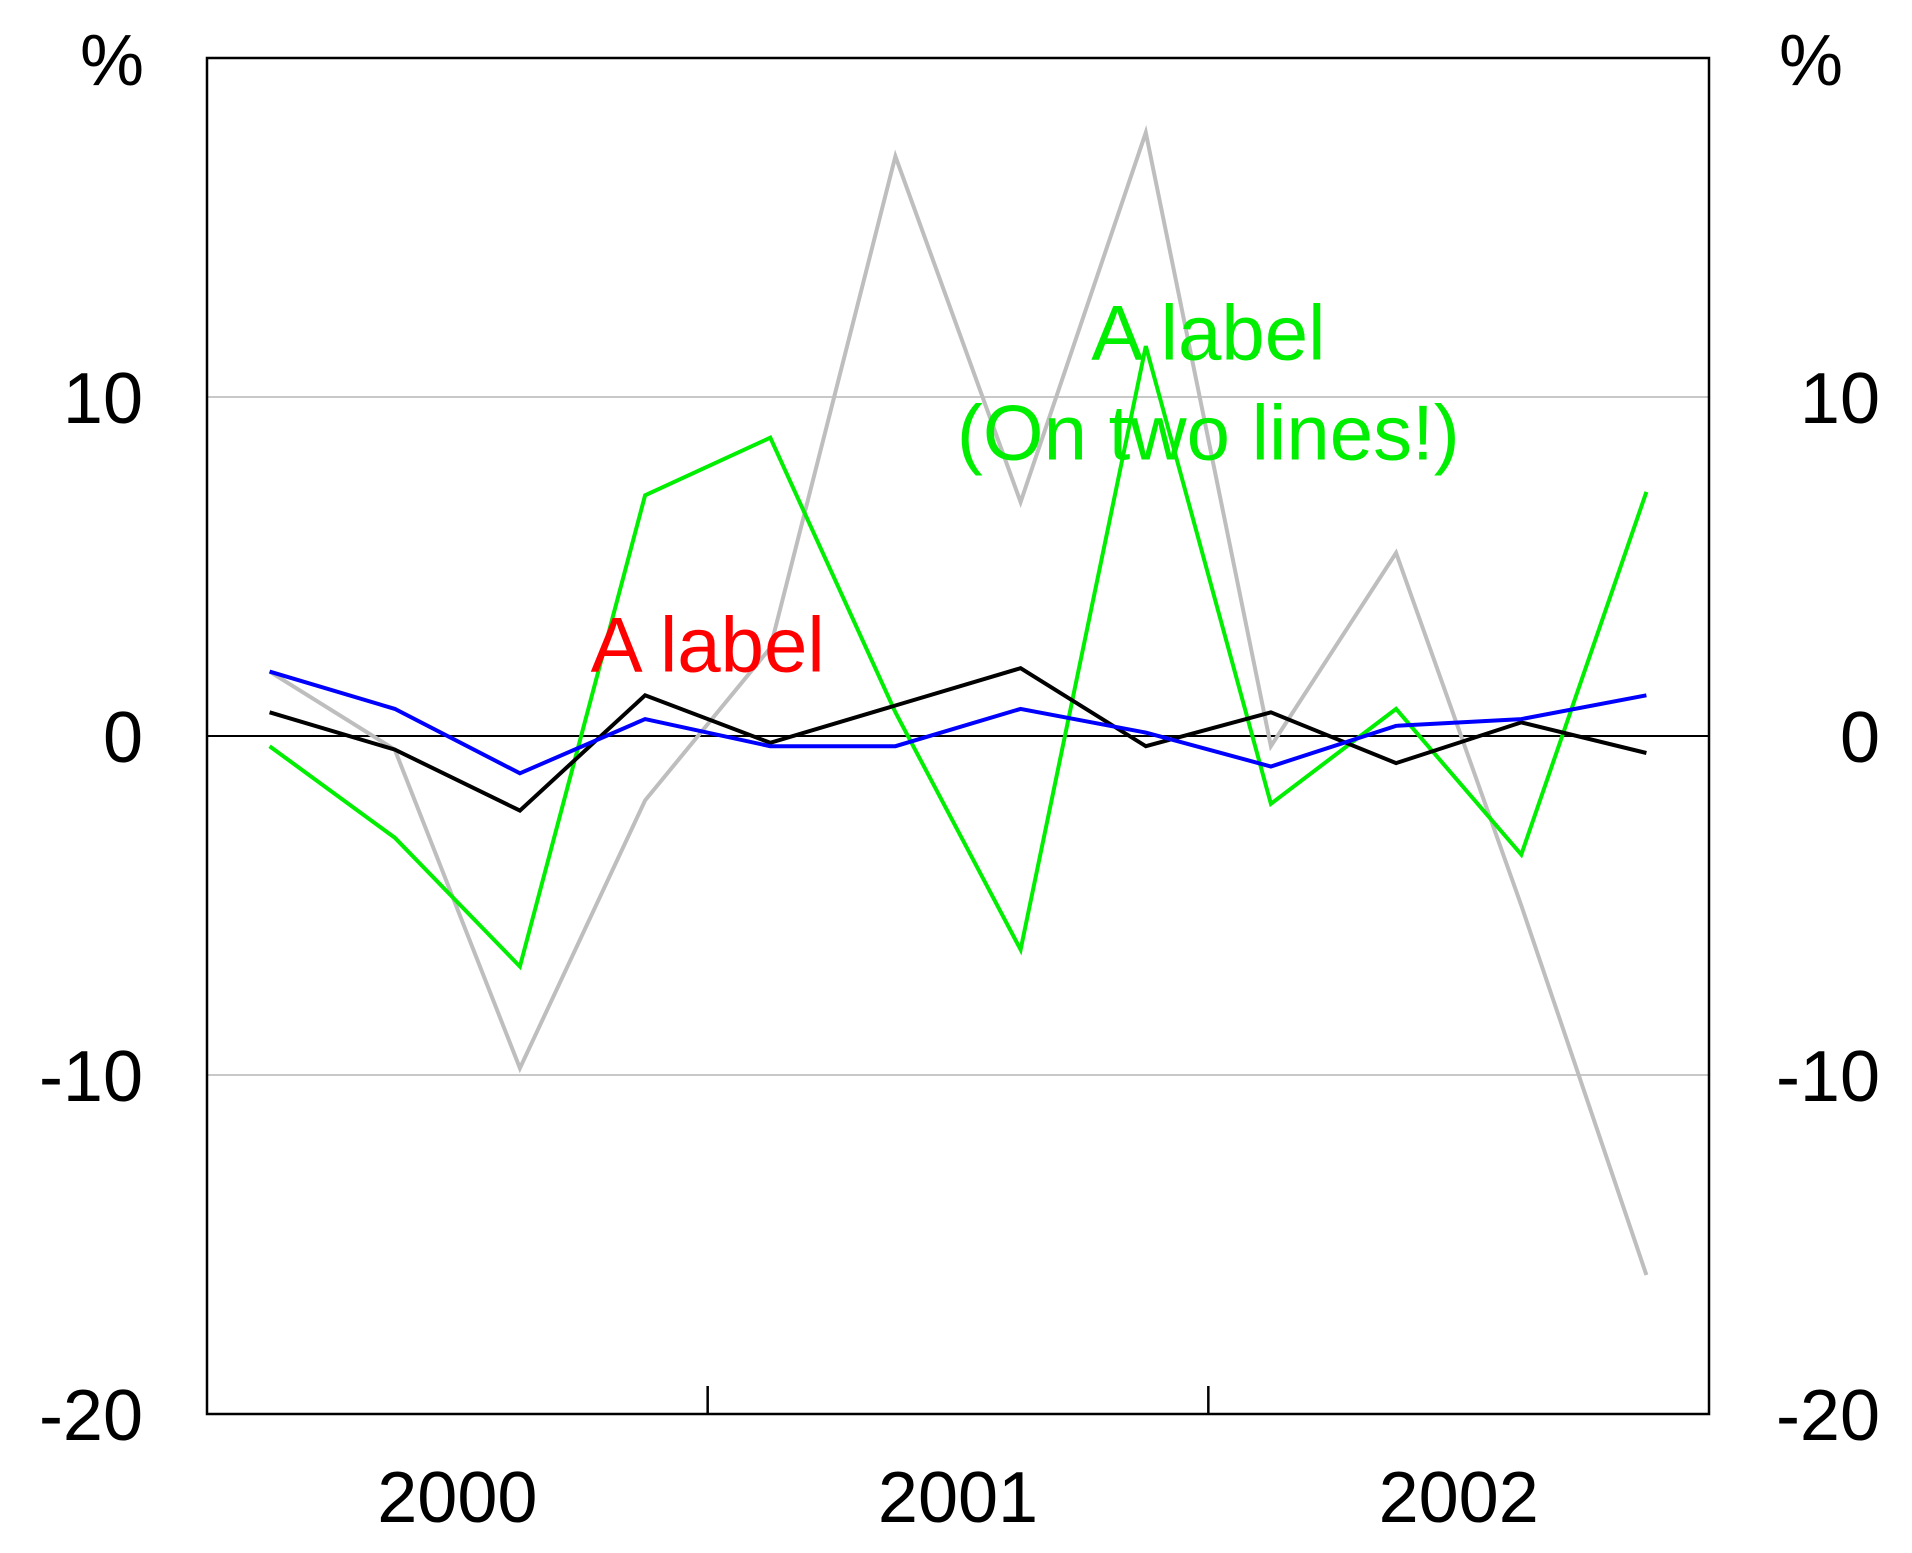 The image size is (1912, 1553). I want to click on x-tick-label: 2002, so click(1459, 1498).